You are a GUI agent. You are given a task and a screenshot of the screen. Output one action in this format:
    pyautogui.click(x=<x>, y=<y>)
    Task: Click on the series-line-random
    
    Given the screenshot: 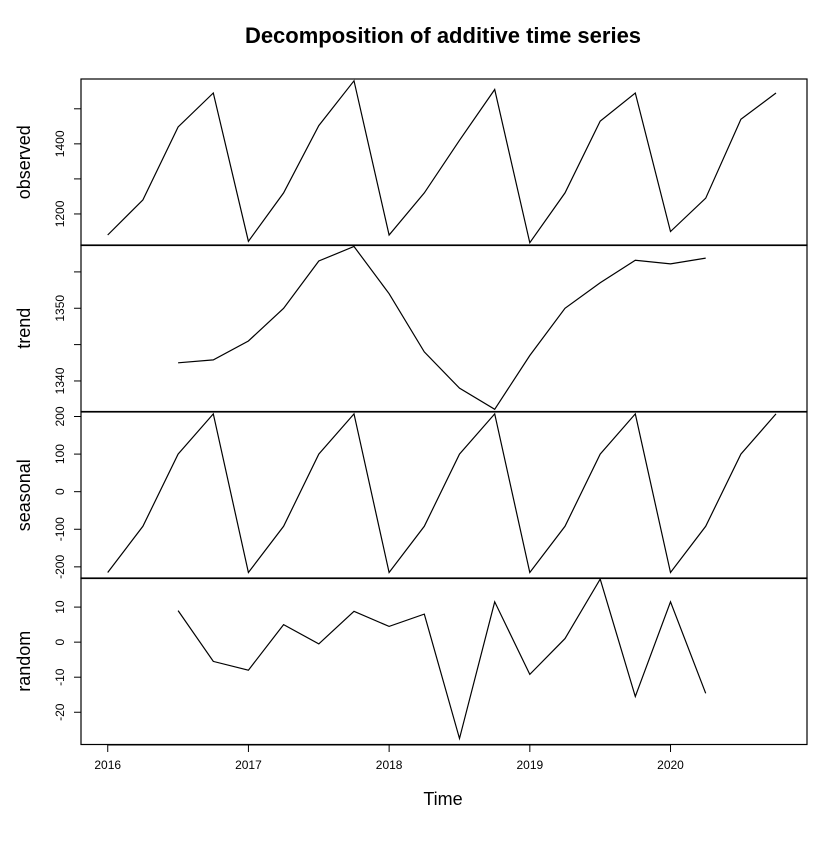 What is the action you would take?
    pyautogui.click(x=442, y=659)
    